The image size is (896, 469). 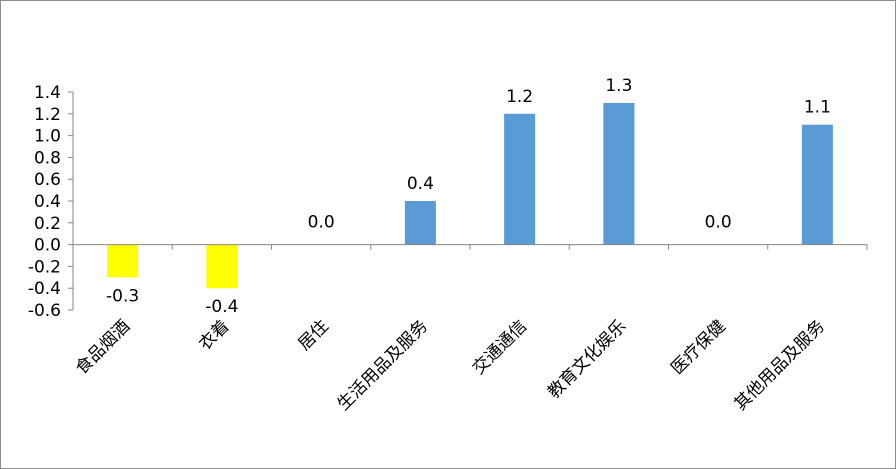 What do you see at coordinates (47, 180) in the screenshot?
I see `y-tick-label: 0.6` at bounding box center [47, 180].